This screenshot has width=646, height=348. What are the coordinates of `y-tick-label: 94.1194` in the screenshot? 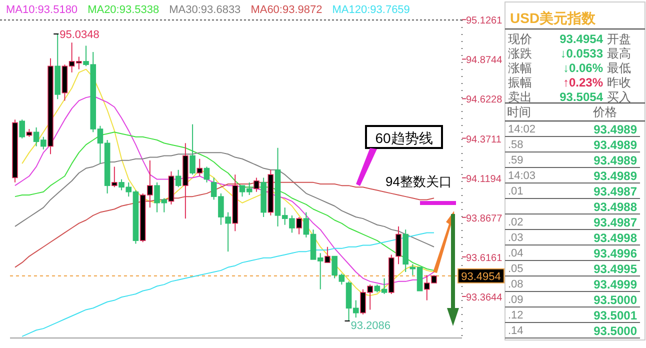 It's located at (484, 179).